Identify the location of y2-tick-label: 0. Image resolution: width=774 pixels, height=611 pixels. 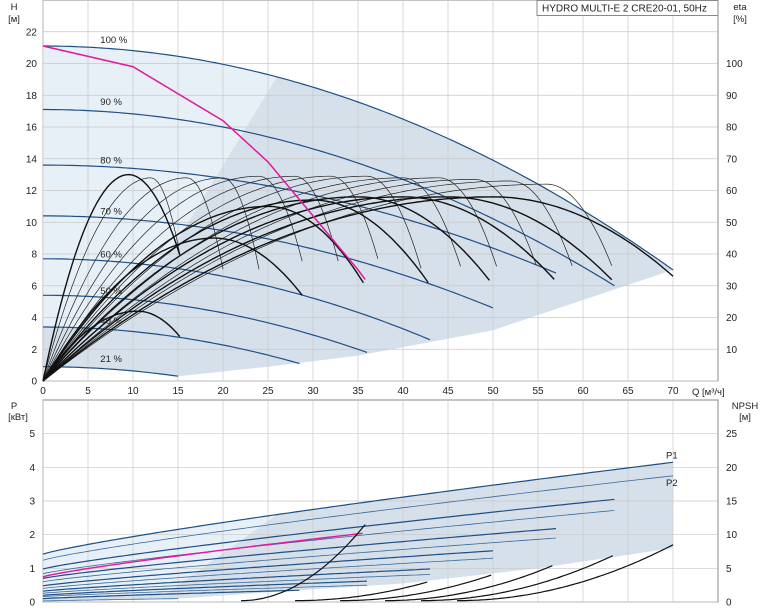
(729, 603).